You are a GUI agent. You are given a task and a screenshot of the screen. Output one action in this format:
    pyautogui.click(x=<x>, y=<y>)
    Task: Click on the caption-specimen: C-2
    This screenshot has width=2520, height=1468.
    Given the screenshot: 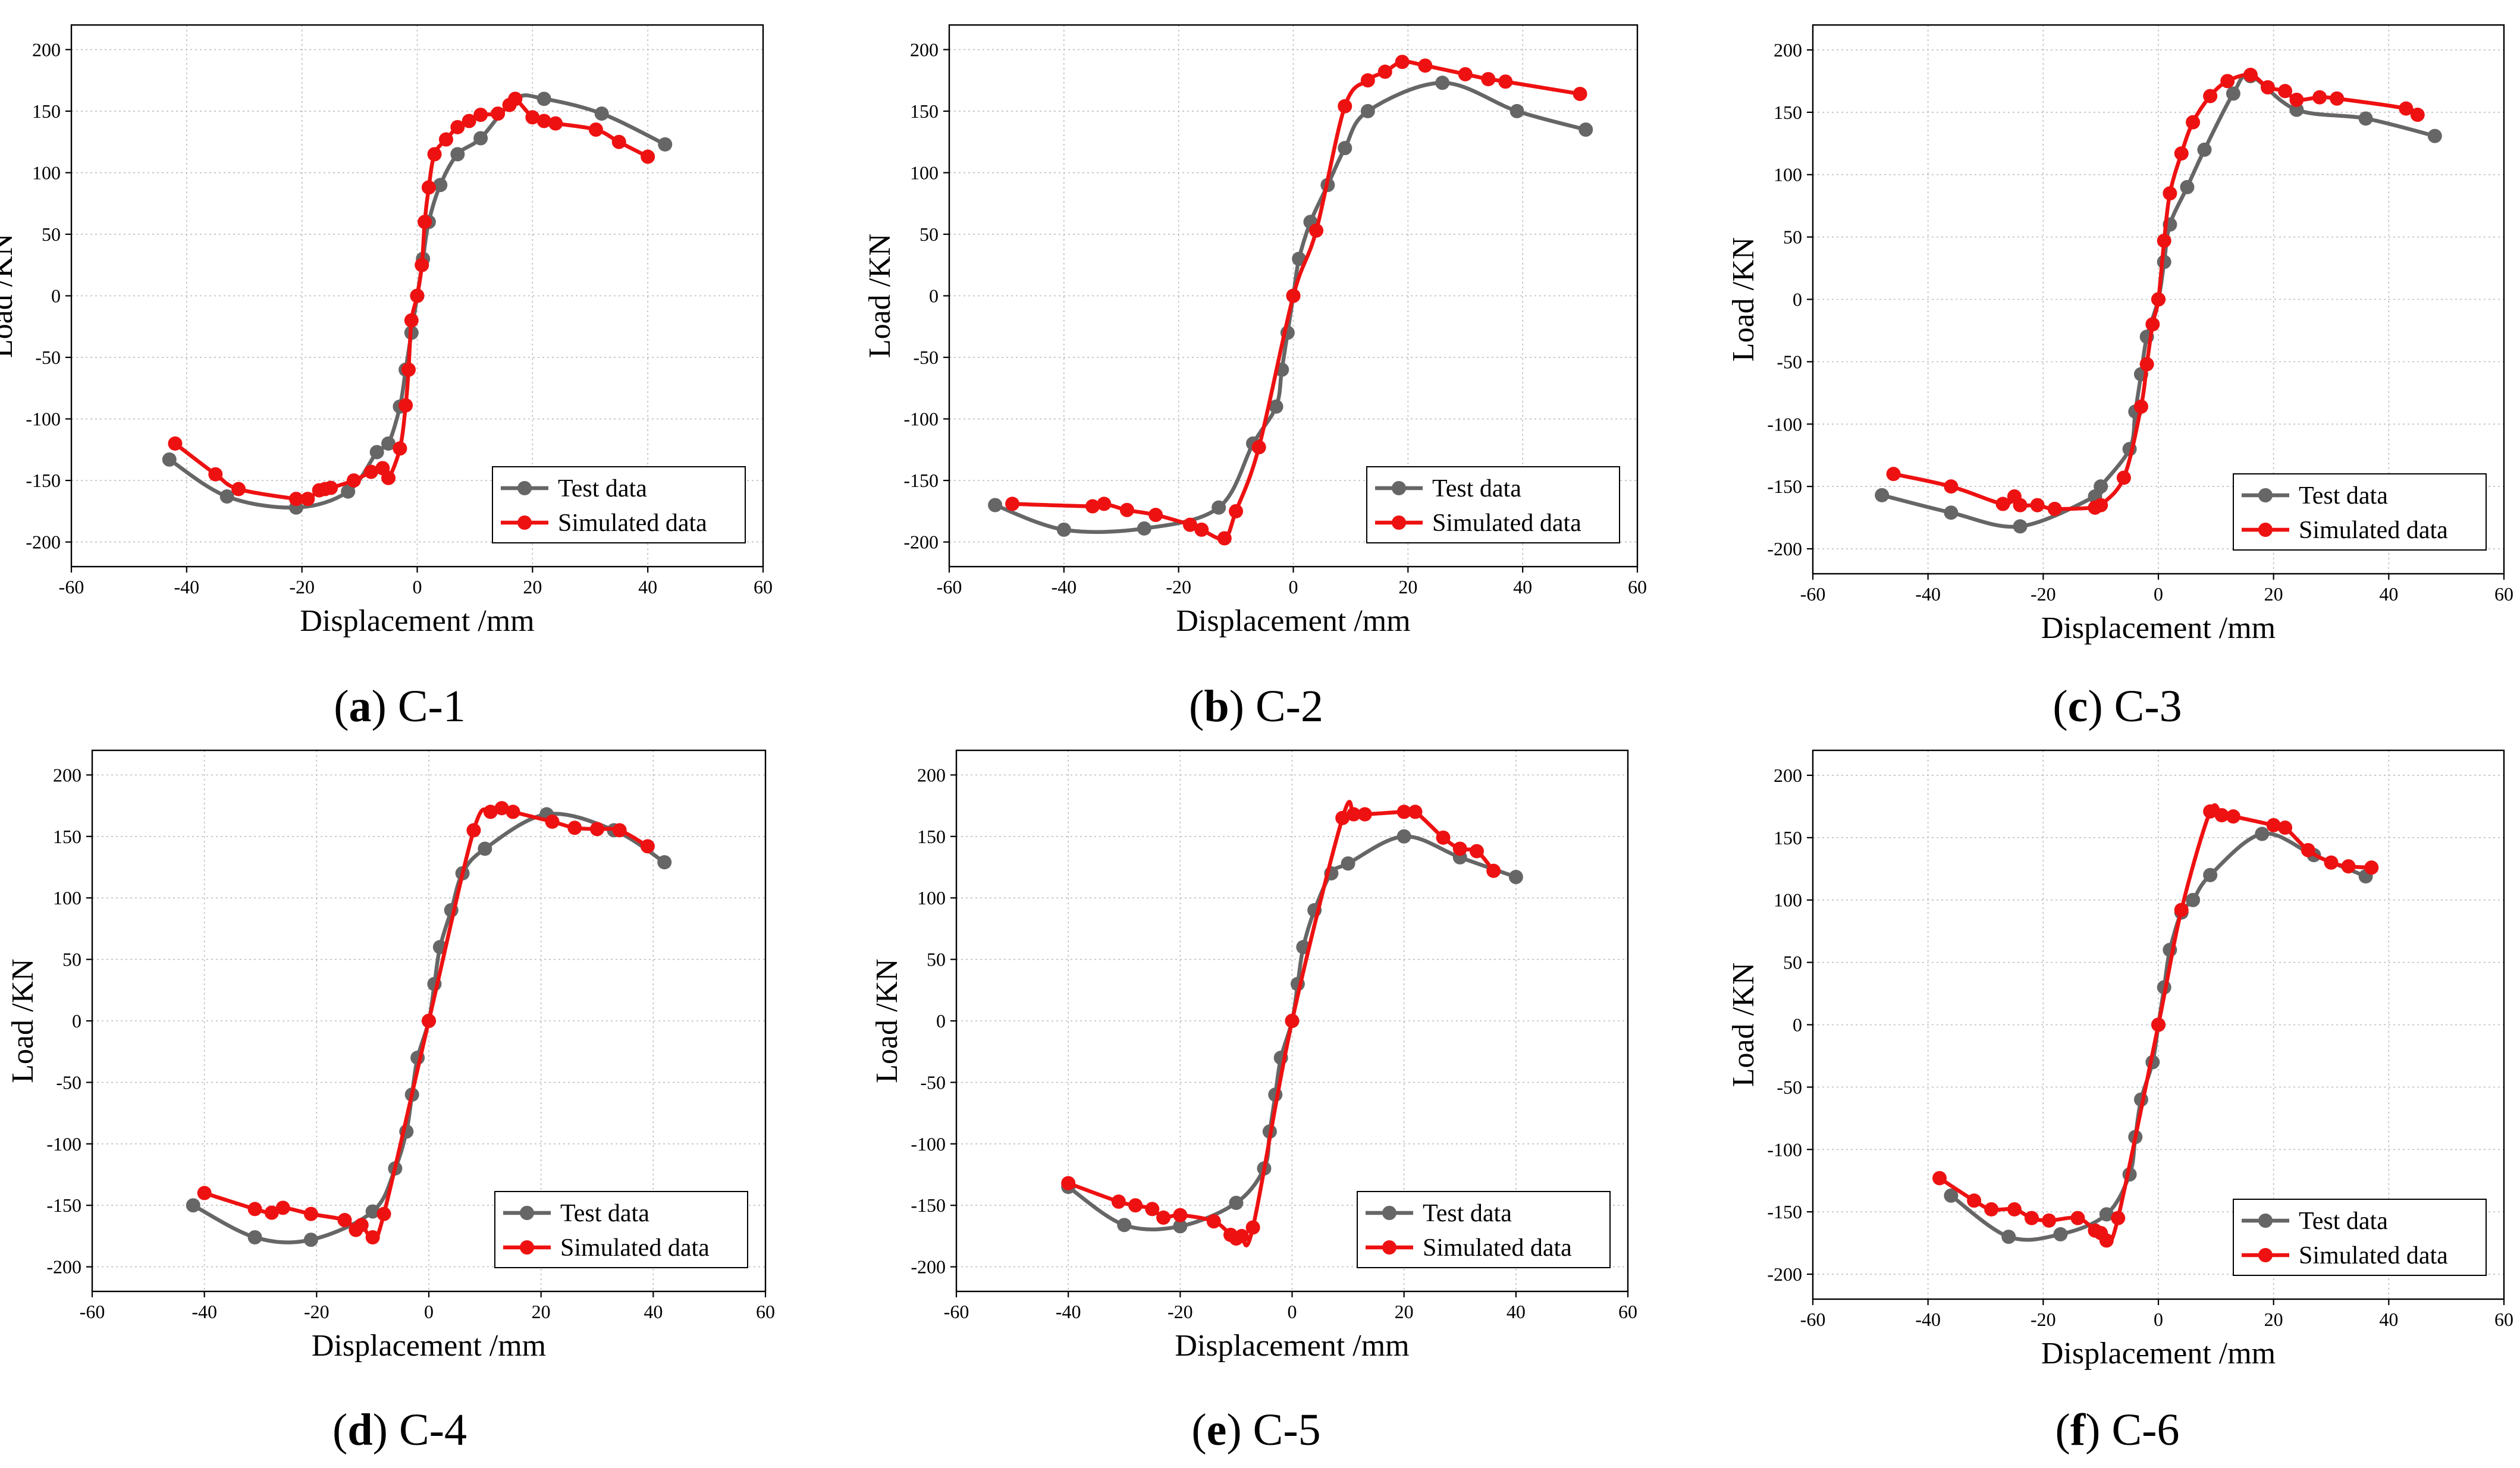 What is the action you would take?
    pyautogui.click(x=1289, y=706)
    